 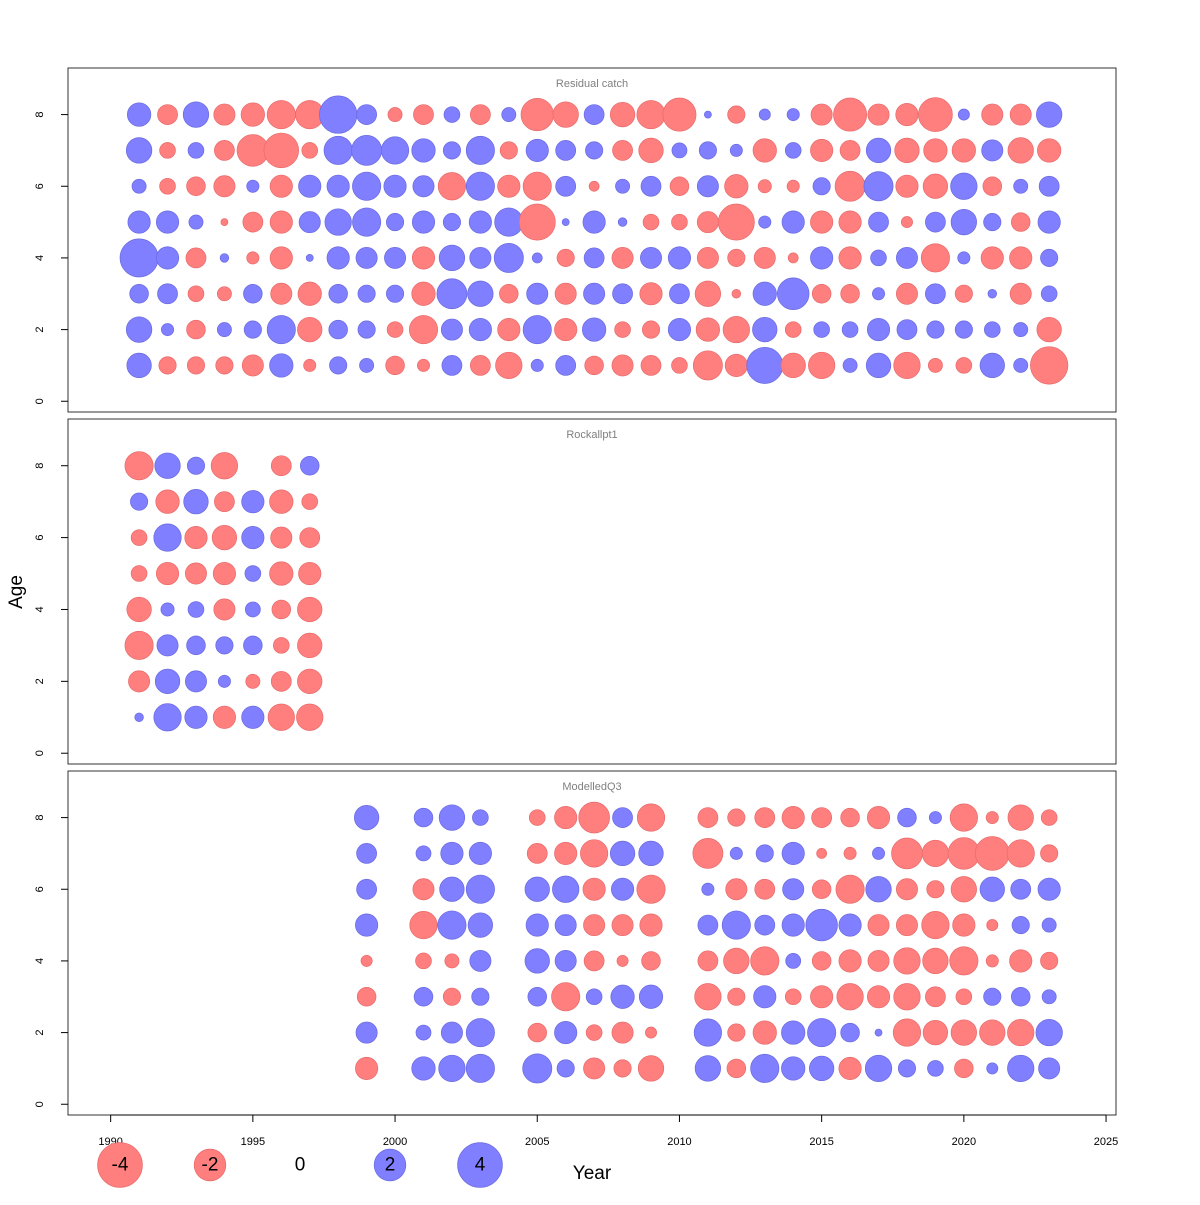 What do you see at coordinates (480, 1165) in the screenshot?
I see `legend-item: 4` at bounding box center [480, 1165].